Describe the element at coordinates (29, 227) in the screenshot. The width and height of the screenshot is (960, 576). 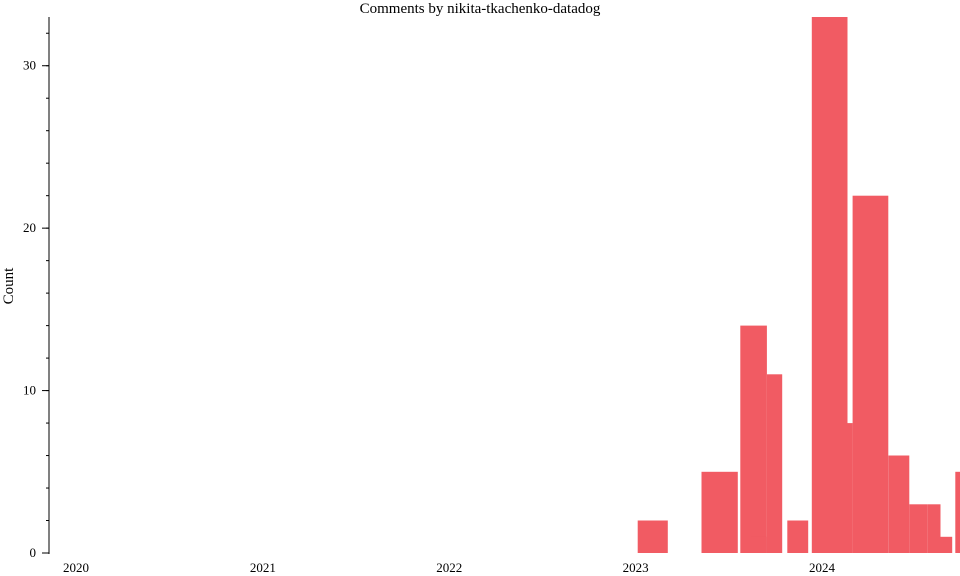
I see `y-tick-label: 20` at that location.